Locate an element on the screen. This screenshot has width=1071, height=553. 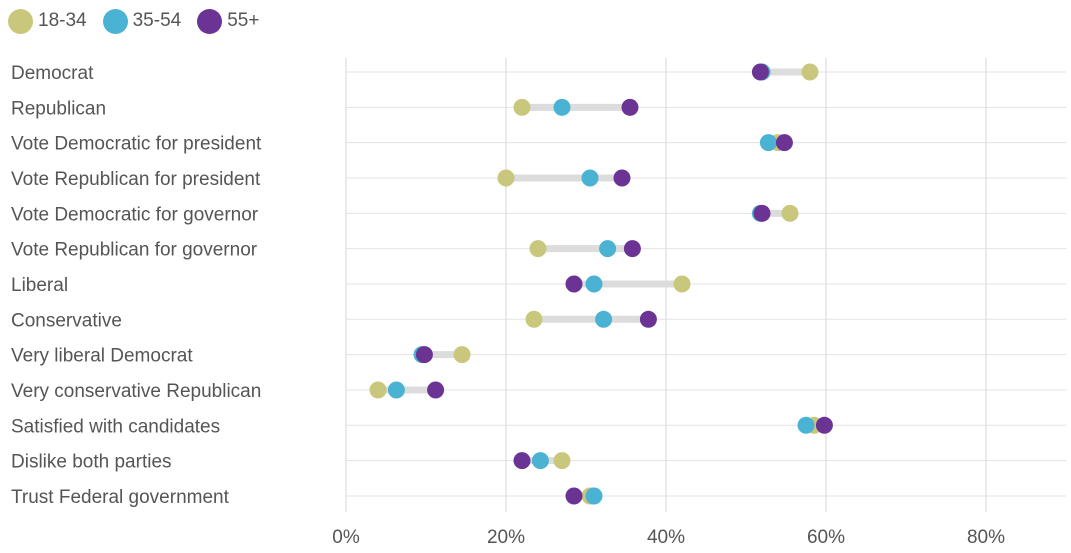
x-tick-label-20: 20% is located at coordinates (506, 537).